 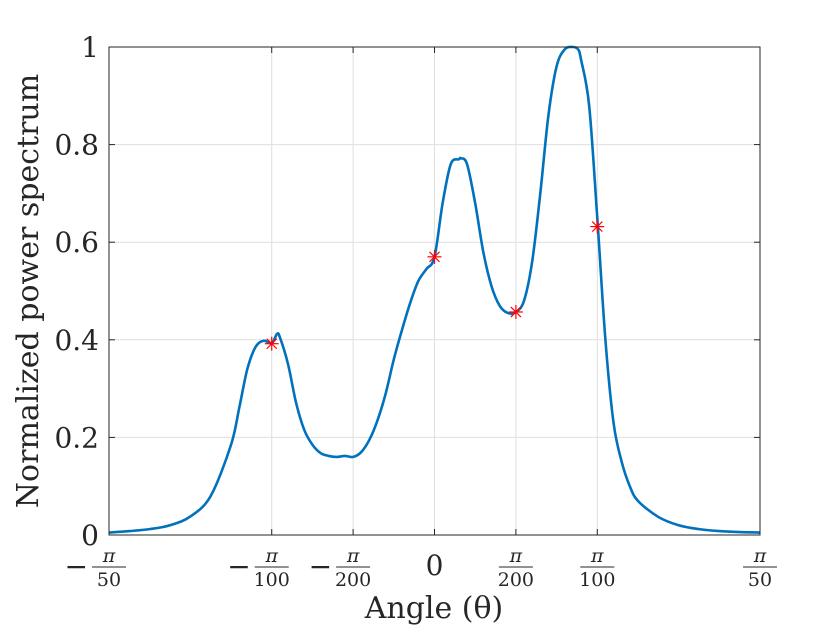 I want to click on y-tick-label: 0.8, so click(x=76, y=145).